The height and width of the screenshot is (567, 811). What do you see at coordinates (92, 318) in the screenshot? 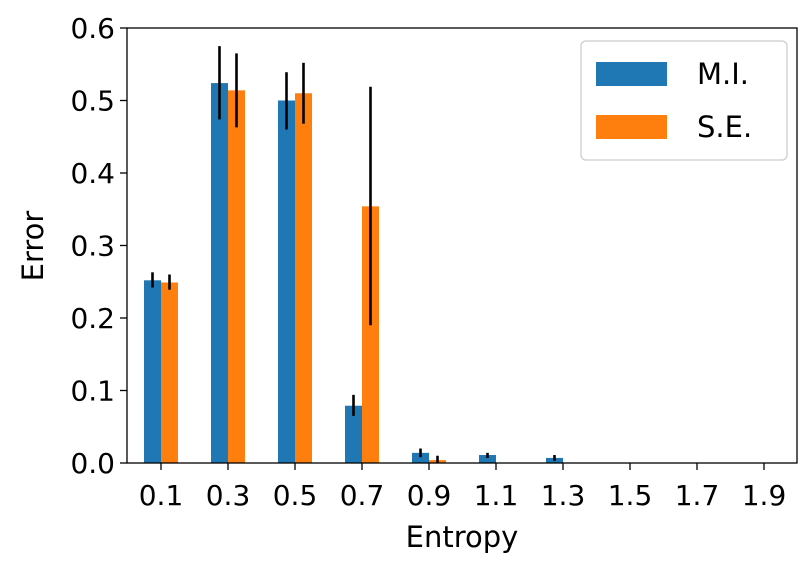
I see `y-tick-label: 0.2` at bounding box center [92, 318].